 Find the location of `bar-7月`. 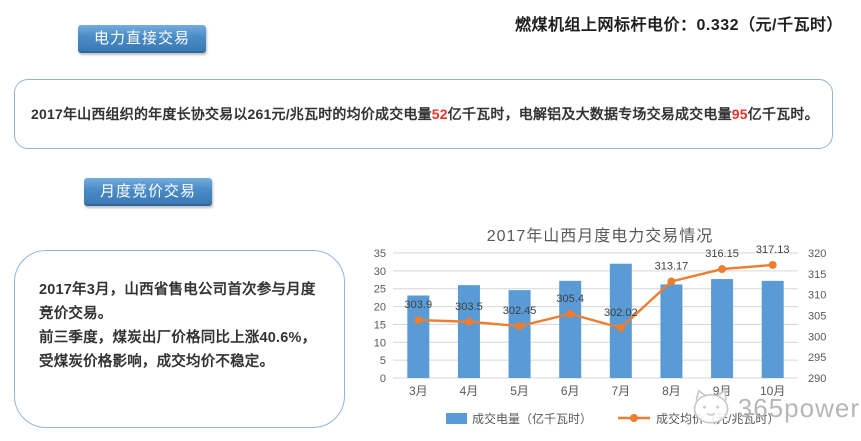

bar-7月 is located at coordinates (620, 320).